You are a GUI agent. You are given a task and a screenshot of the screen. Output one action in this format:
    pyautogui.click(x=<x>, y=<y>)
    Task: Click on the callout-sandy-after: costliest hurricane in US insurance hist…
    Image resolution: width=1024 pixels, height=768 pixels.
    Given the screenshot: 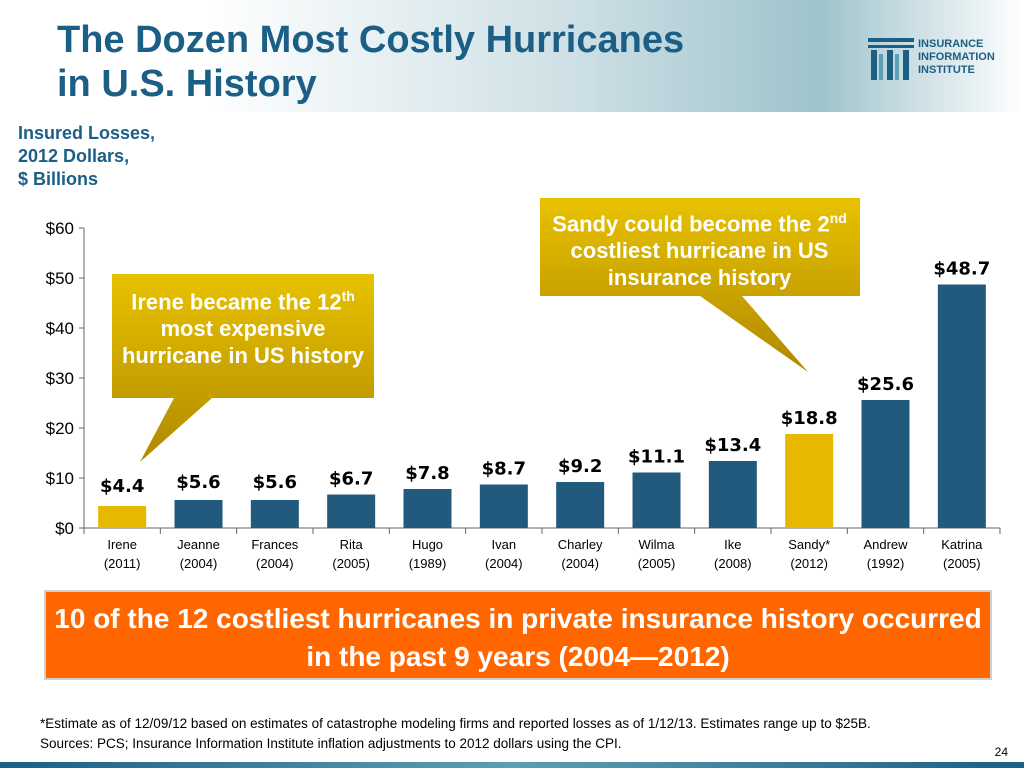 What is the action you would take?
    pyautogui.click(x=699, y=264)
    